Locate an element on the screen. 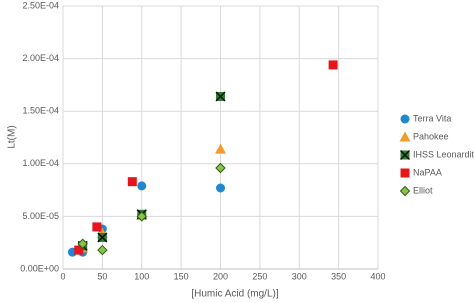 The height and width of the screenshot is (303, 474). x-tick-label: 350 is located at coordinates (338, 276).